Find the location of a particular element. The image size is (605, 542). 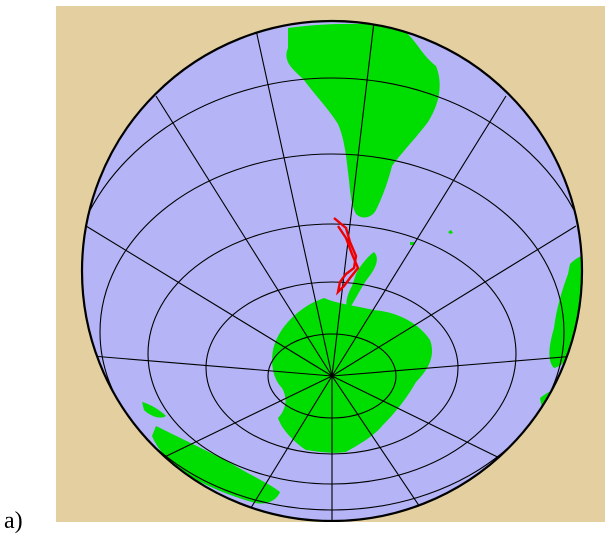

route-drake-passage is located at coordinates (346, 256).